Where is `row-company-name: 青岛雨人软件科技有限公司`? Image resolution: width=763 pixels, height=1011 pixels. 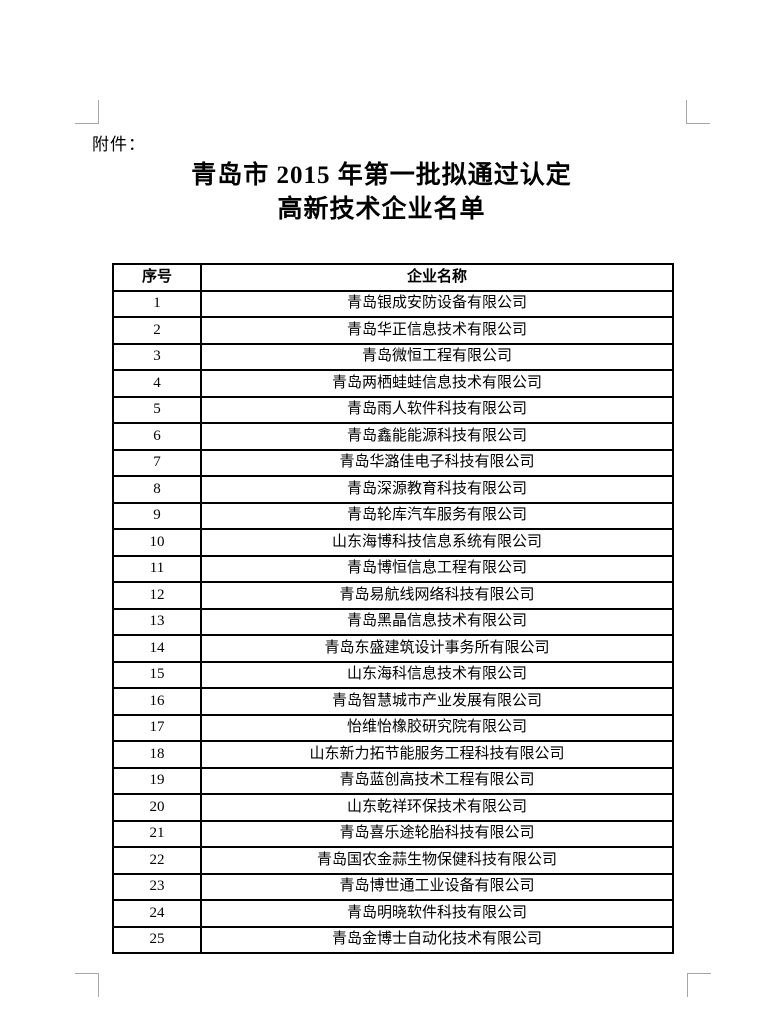
row-company-name: 青岛雨人软件科技有限公司 is located at coordinates (437, 409).